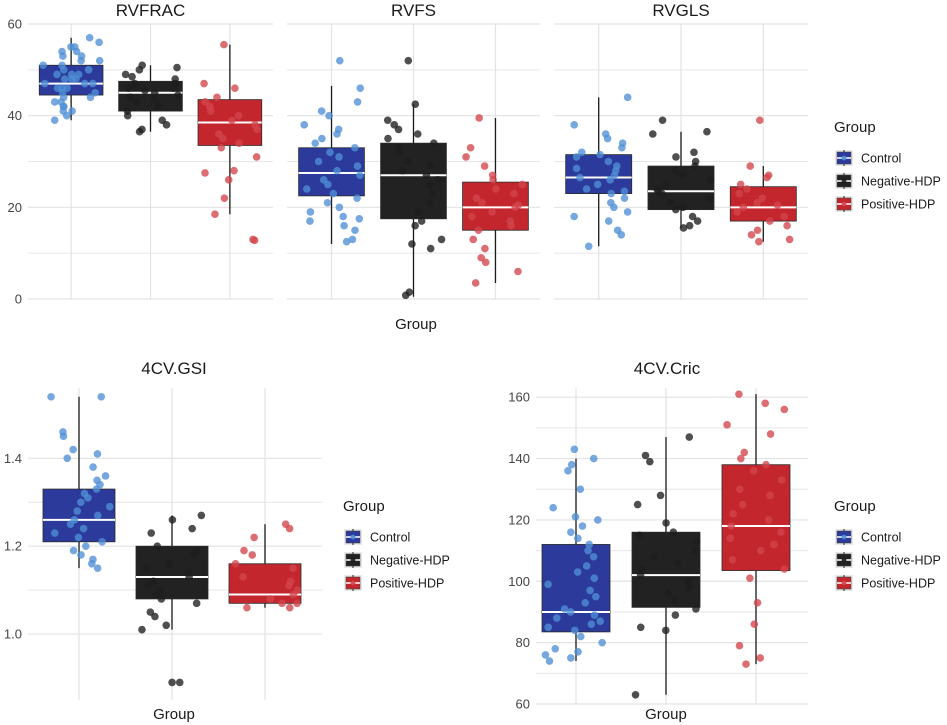 This screenshot has width=947, height=725. Describe the element at coordinates (898, 205) in the screenshot. I see `legend-label: Positive-HDP` at that location.